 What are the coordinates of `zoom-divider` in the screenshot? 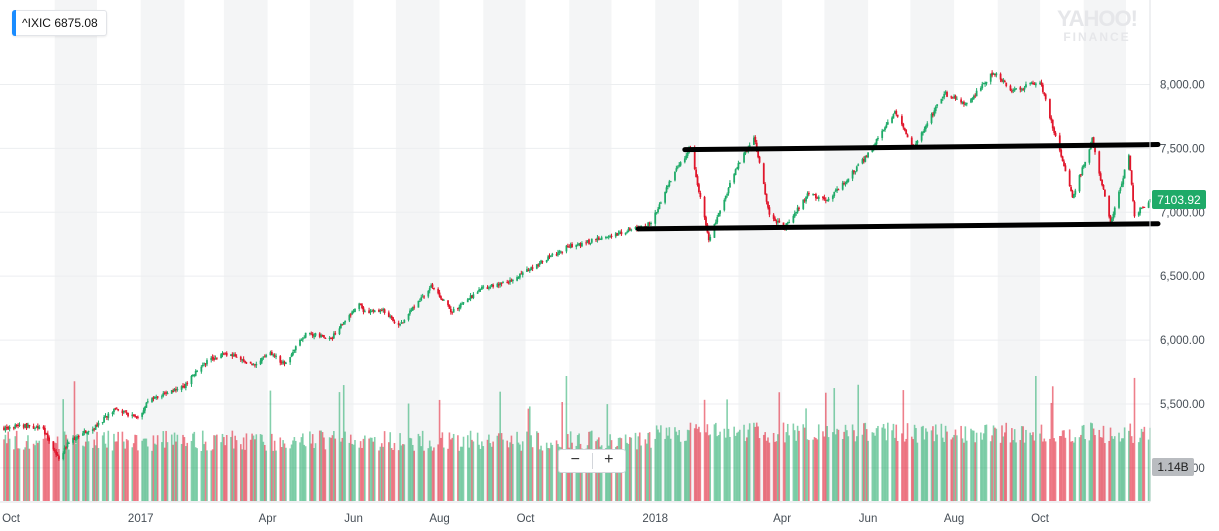 It's located at (592, 461).